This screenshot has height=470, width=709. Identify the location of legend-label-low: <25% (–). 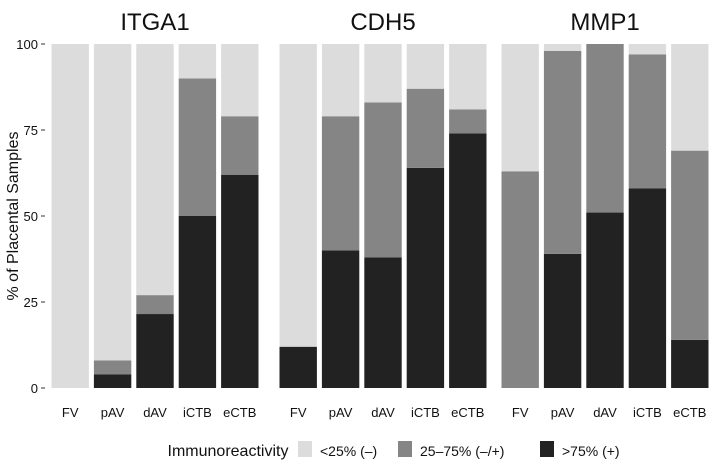
(348, 451).